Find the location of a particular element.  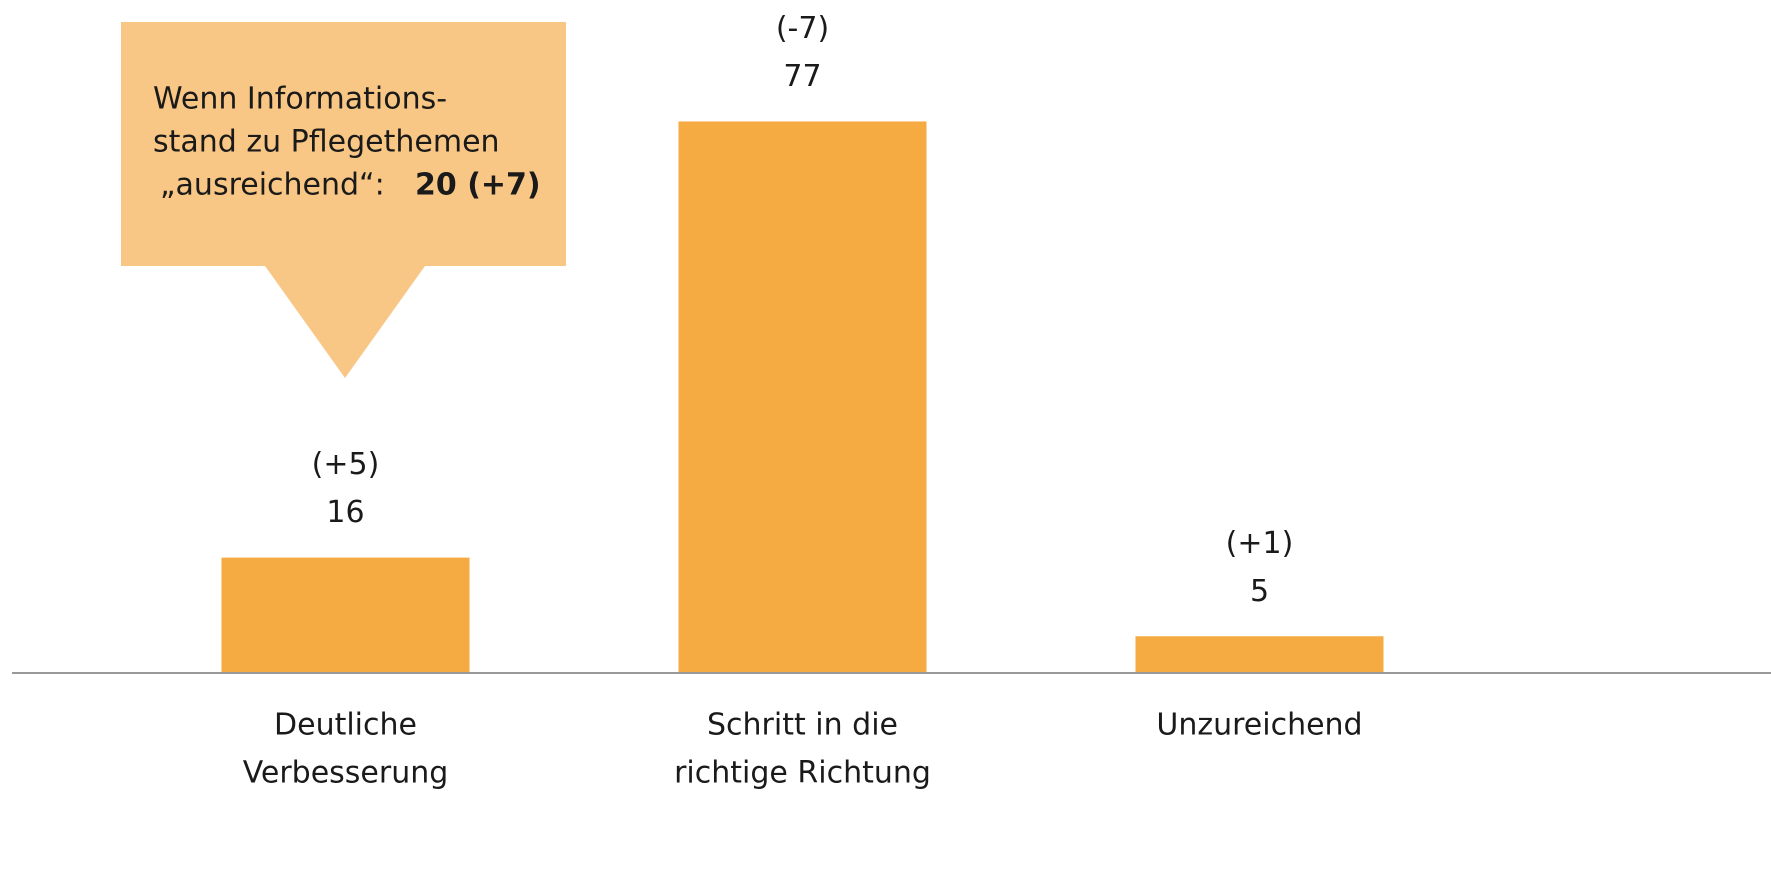

callout-text: stand zu Pflegethemen is located at coordinates (326, 142).